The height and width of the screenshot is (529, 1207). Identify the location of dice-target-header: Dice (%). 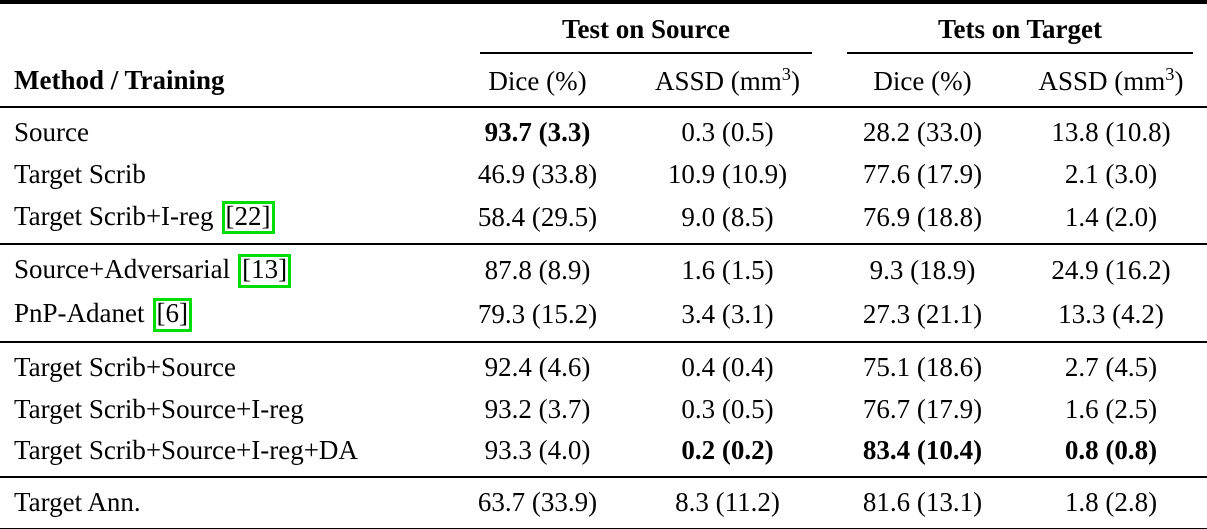
(922, 81).